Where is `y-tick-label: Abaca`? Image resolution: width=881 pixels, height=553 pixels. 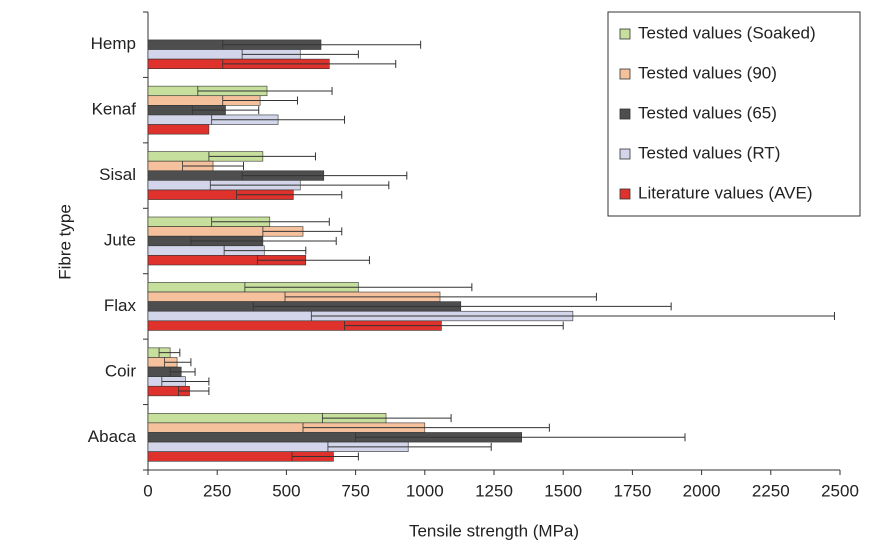
y-tick-label: Abaca is located at coordinates (112, 436).